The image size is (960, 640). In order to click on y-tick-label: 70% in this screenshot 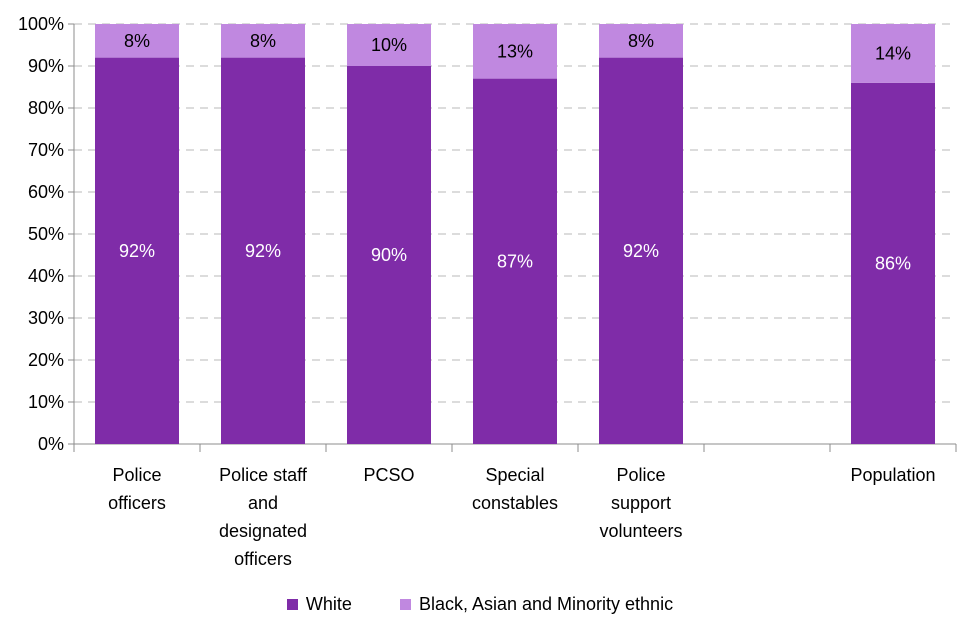, I will do `click(46, 150)`.